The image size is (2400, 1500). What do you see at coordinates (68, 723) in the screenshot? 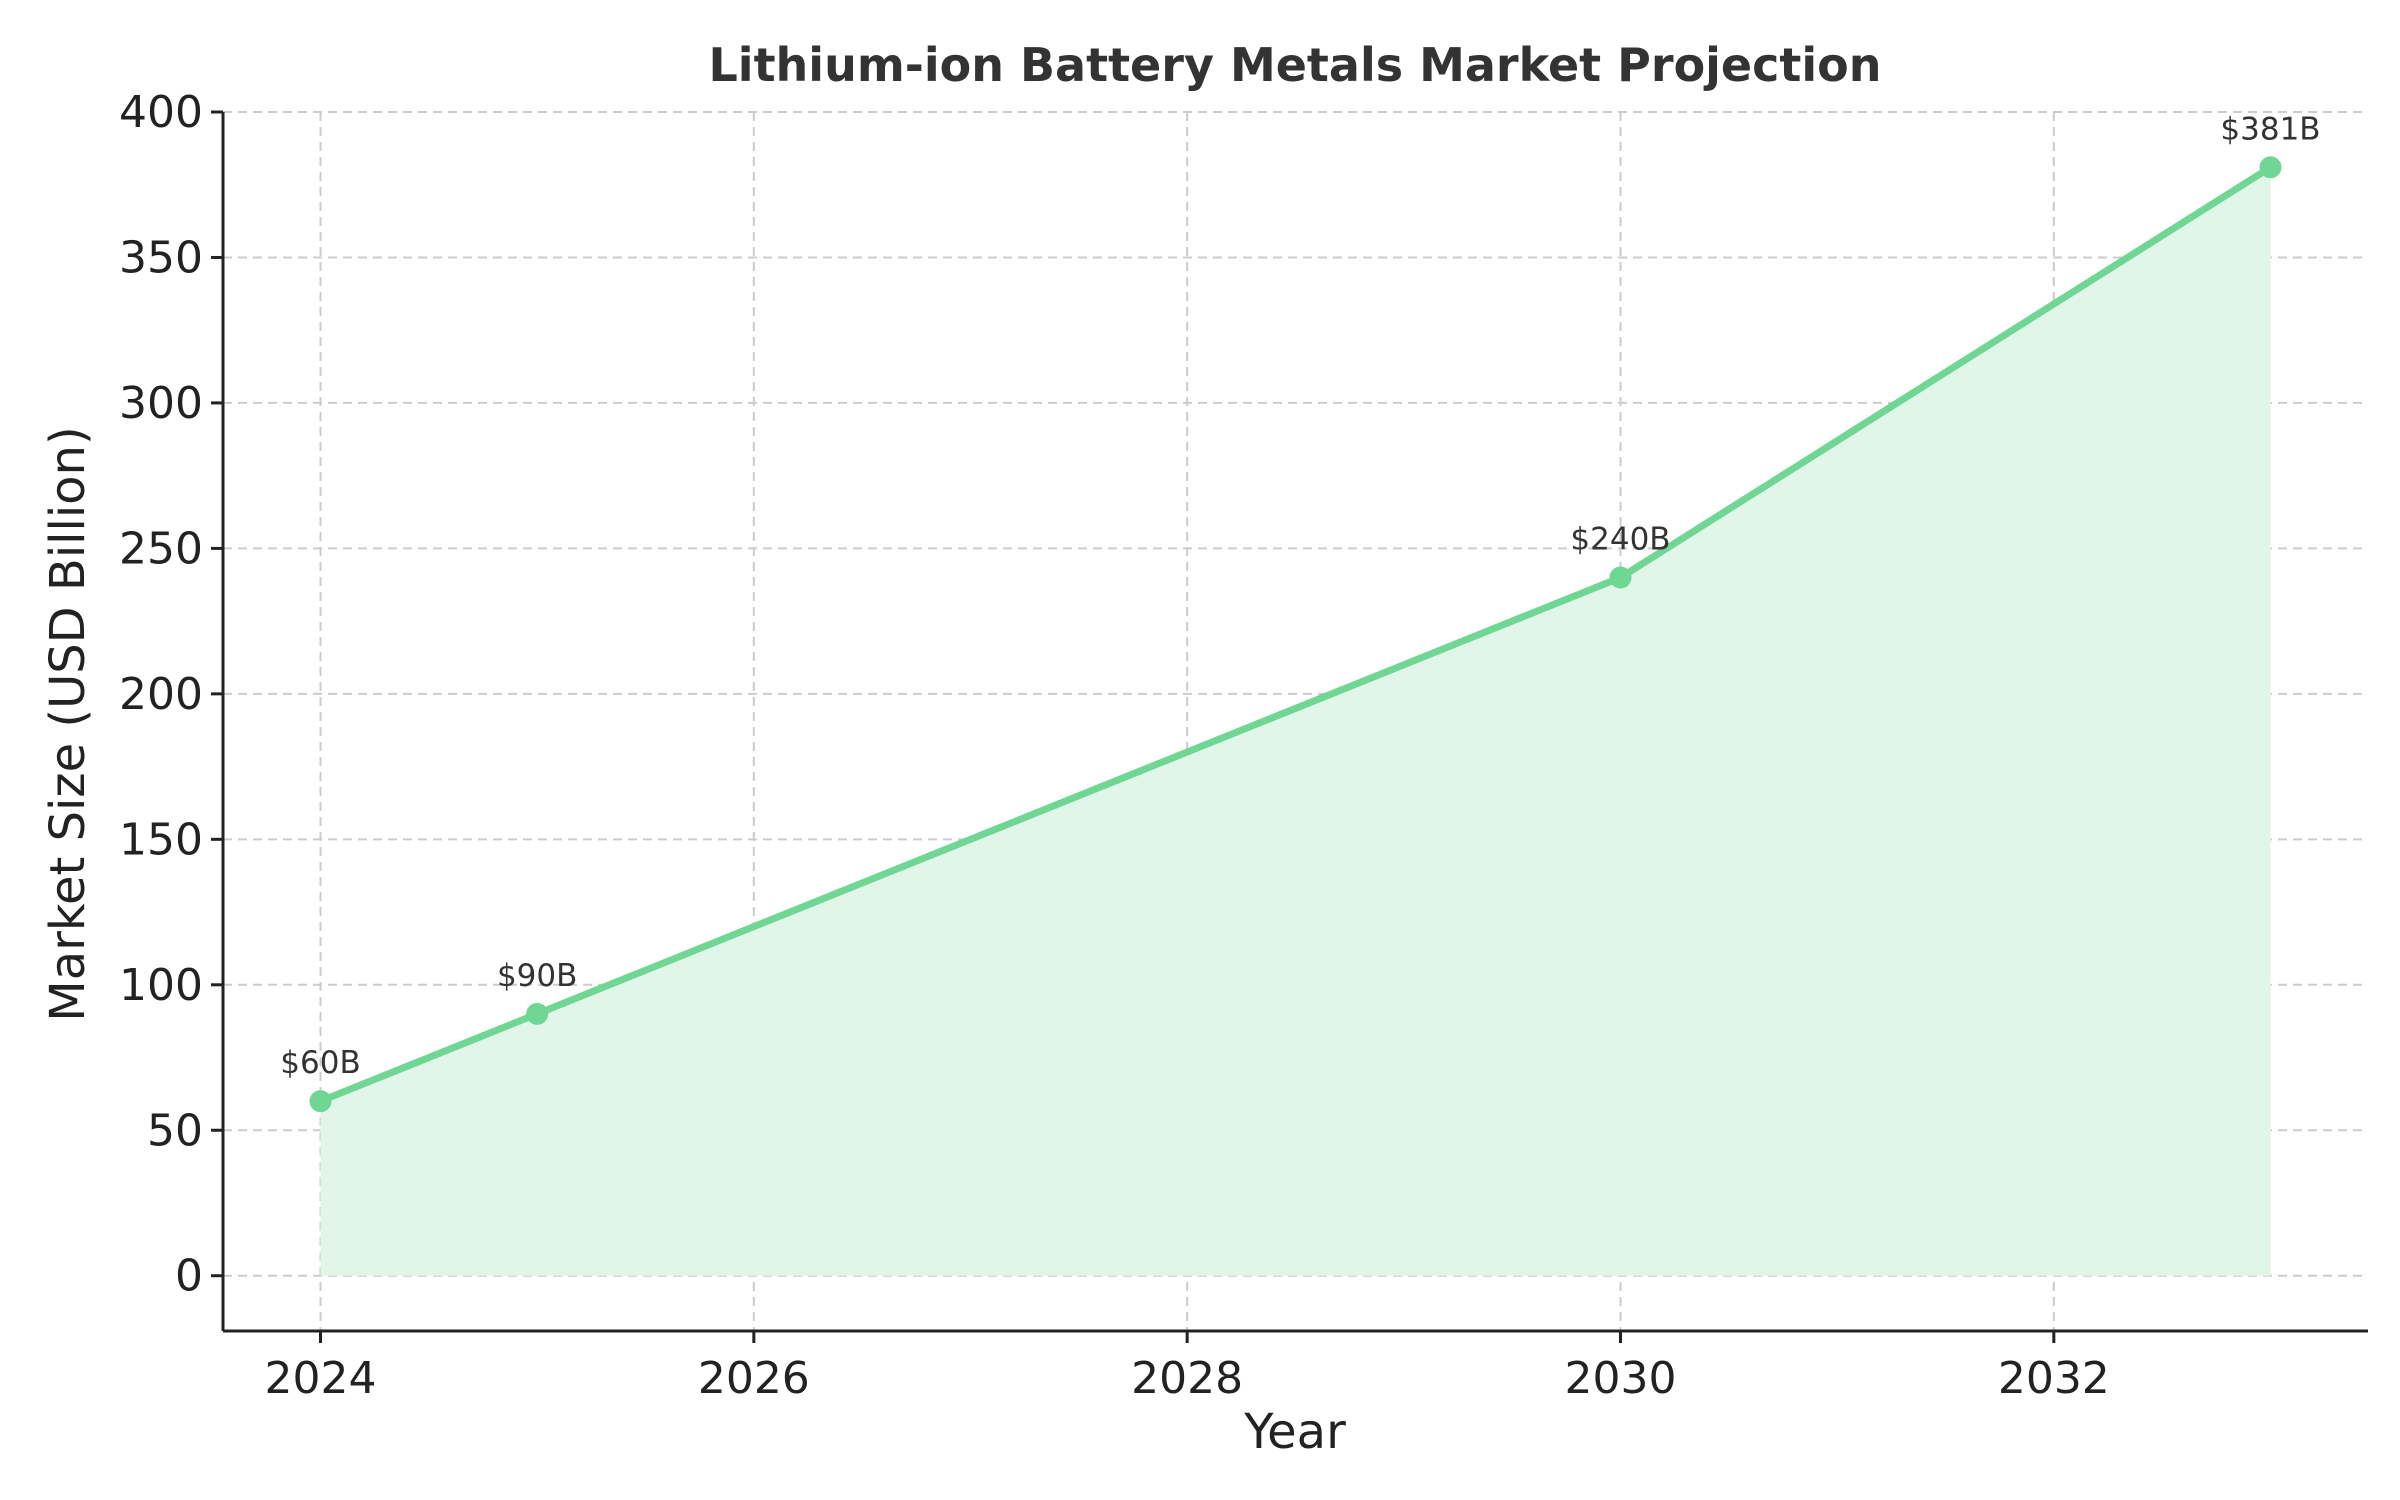
I see `y-axis-label: Market Size (USD Billion)` at bounding box center [68, 723].